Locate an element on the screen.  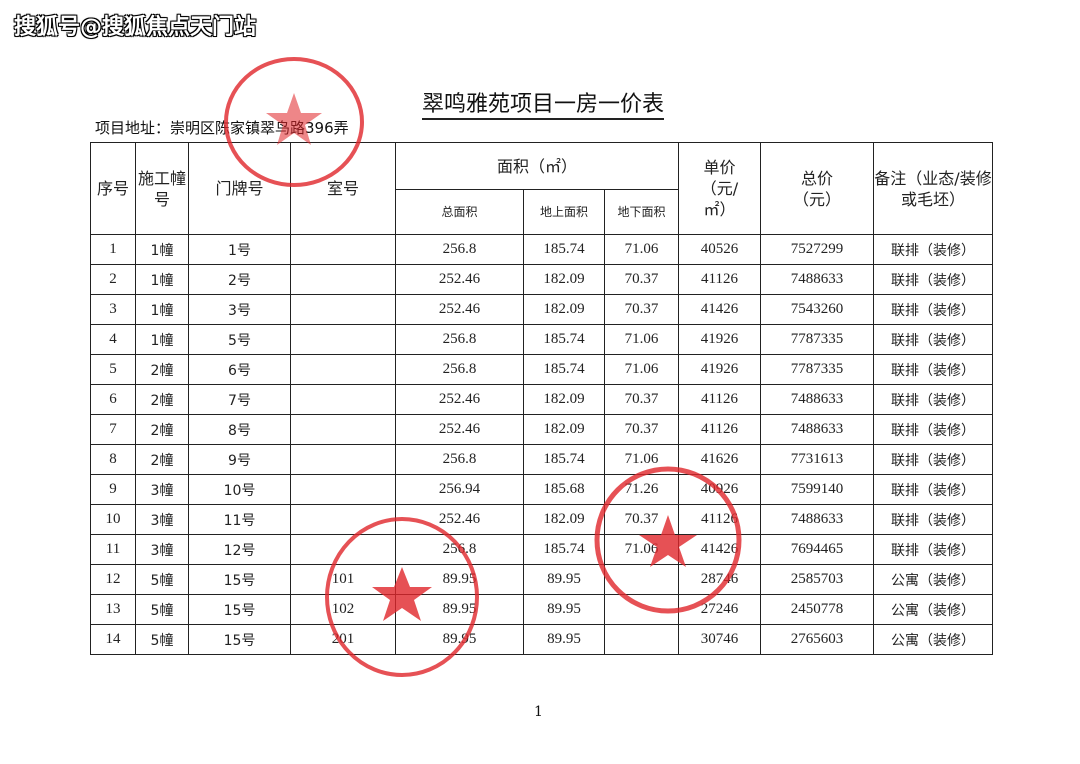
cell-price: 2765603 is located at coordinates (817, 639).